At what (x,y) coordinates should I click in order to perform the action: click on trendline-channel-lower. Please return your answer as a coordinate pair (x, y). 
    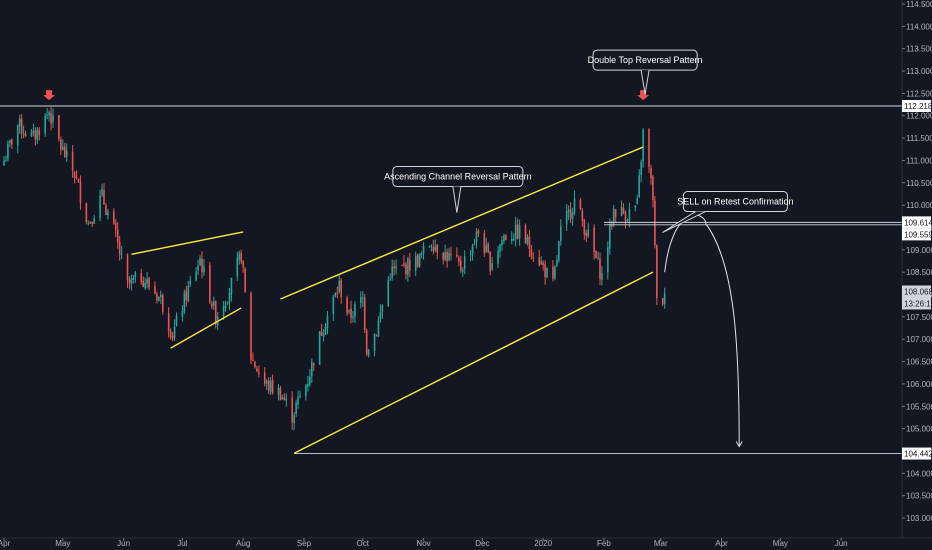
    Looking at the image, I should click on (473, 362).